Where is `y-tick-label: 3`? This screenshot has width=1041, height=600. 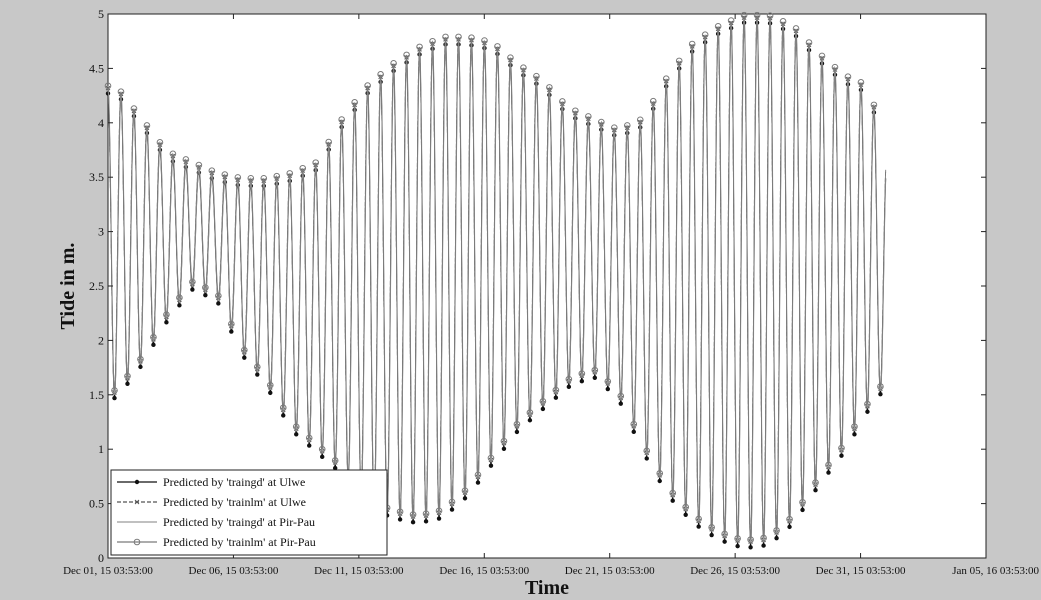
y-tick-label: 3 is located at coordinates (101, 232).